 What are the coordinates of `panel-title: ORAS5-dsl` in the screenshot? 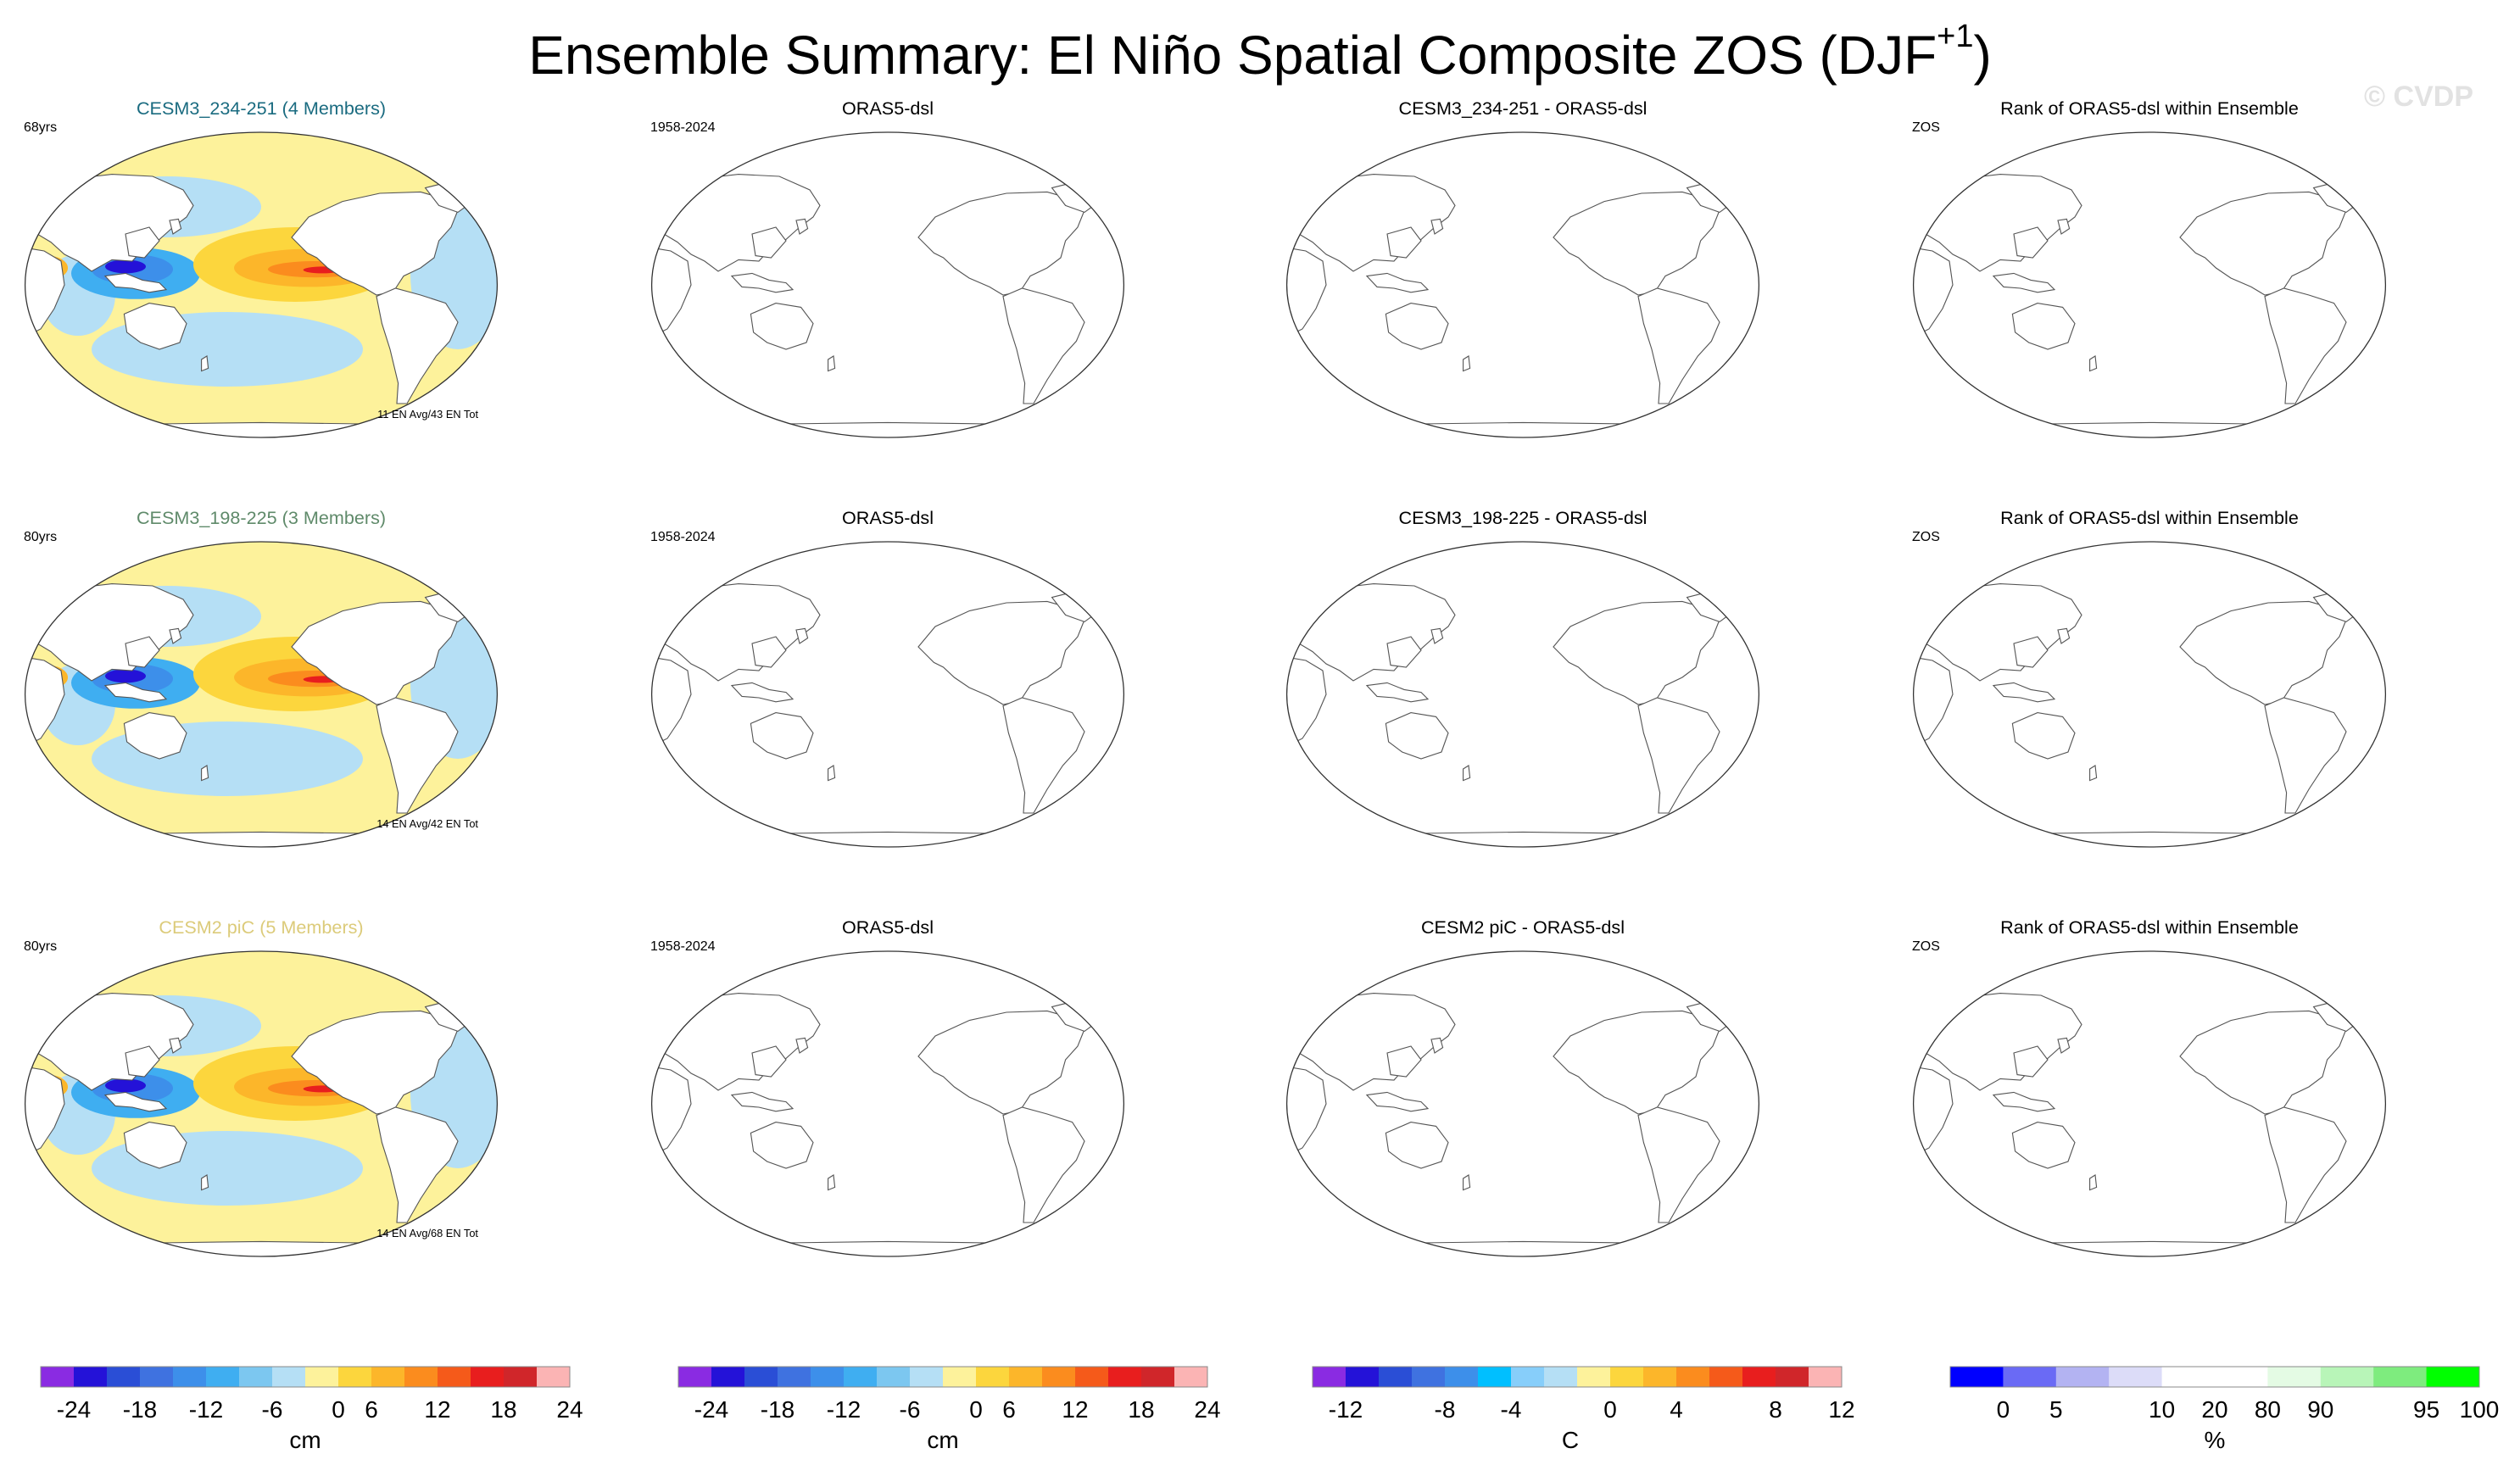 It's located at (888, 519).